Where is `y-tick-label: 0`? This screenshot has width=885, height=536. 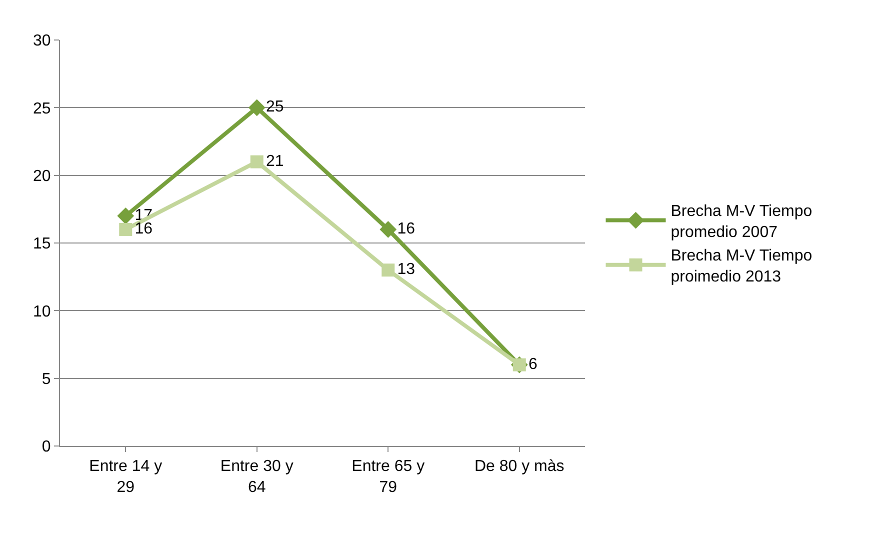 y-tick-label: 0 is located at coordinates (46, 447).